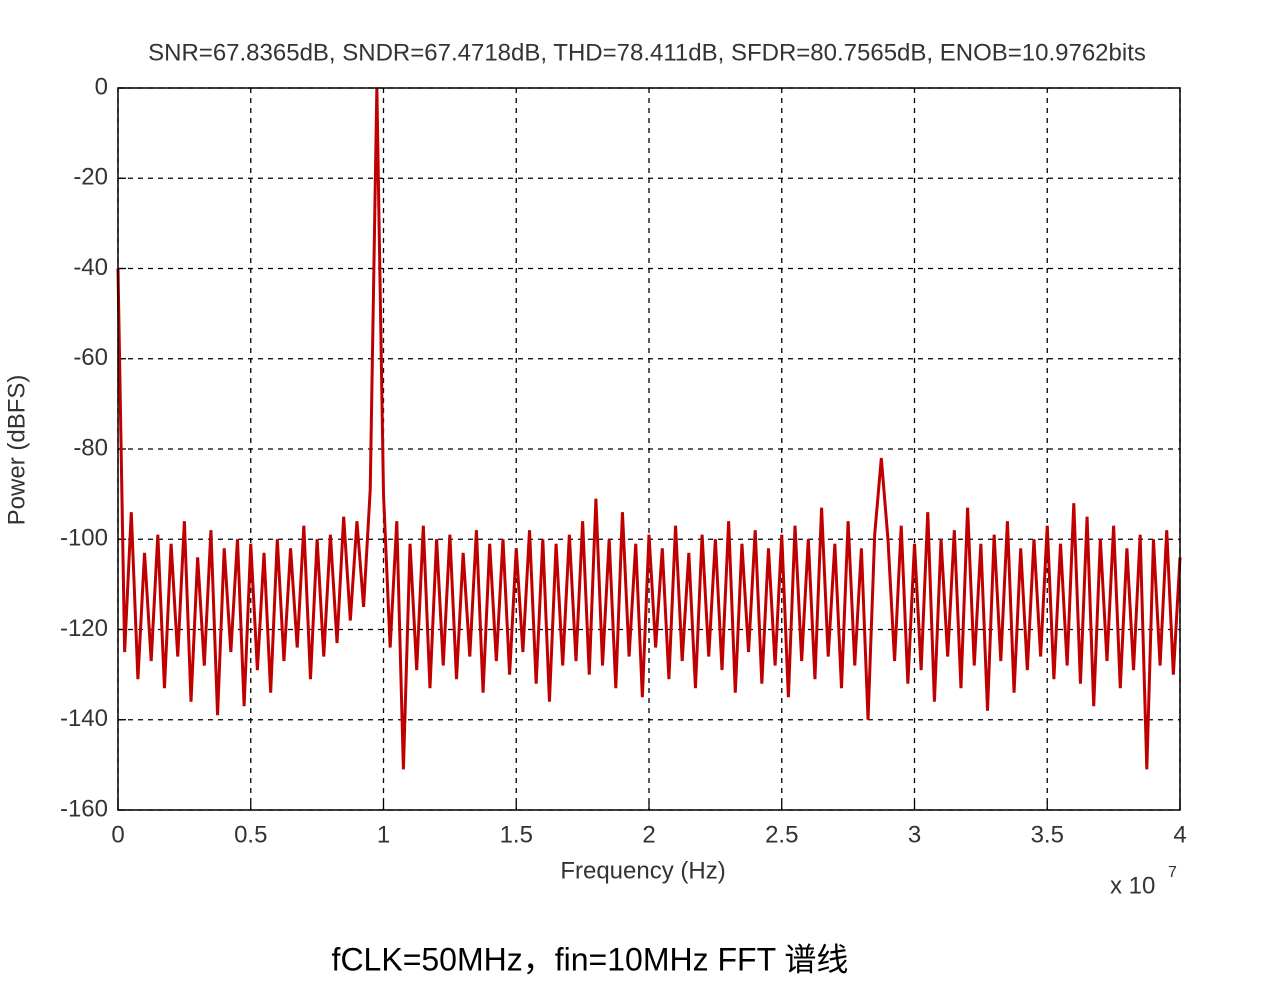  Describe the element at coordinates (90, 177) in the screenshot. I see `y-tick-label: -20` at that location.